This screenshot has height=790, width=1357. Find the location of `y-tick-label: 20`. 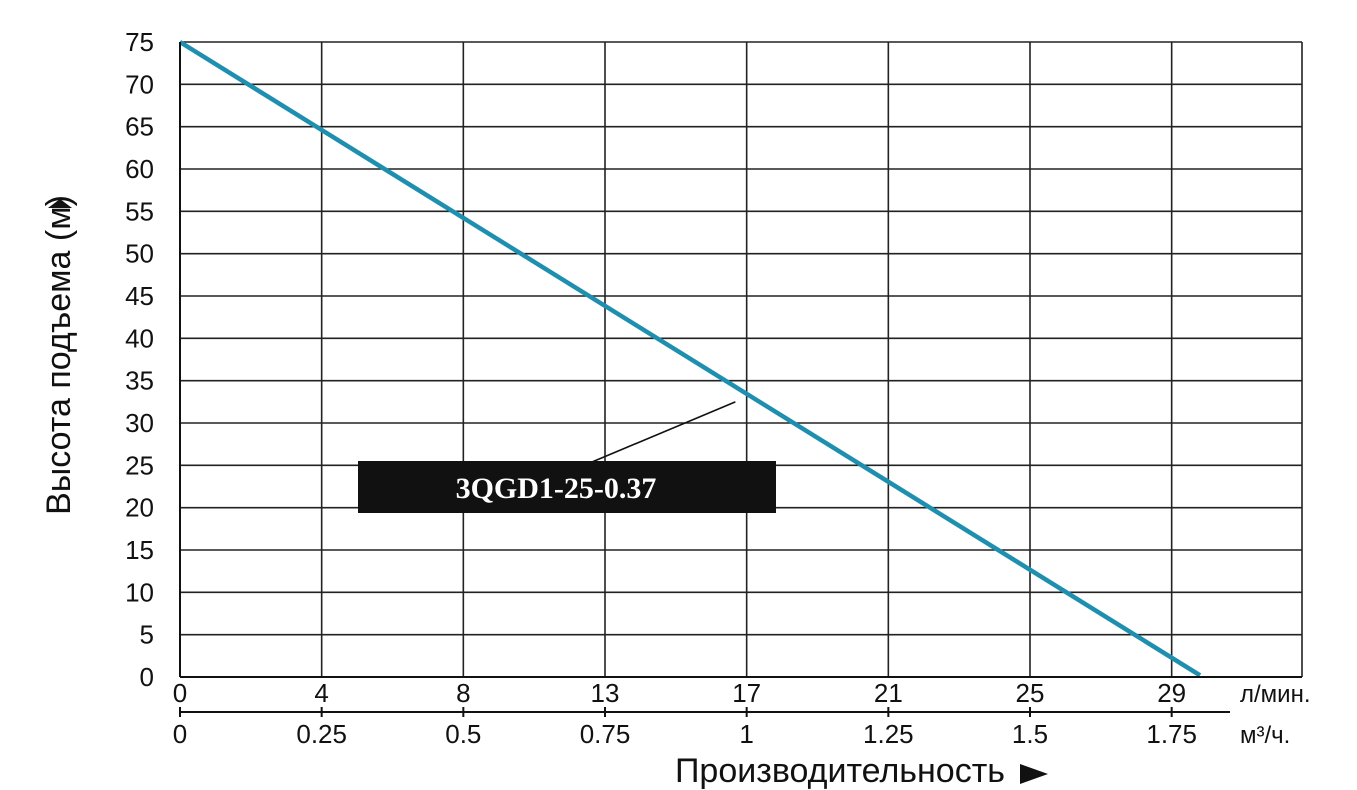

y-tick-label: 20 is located at coordinates (139, 508).